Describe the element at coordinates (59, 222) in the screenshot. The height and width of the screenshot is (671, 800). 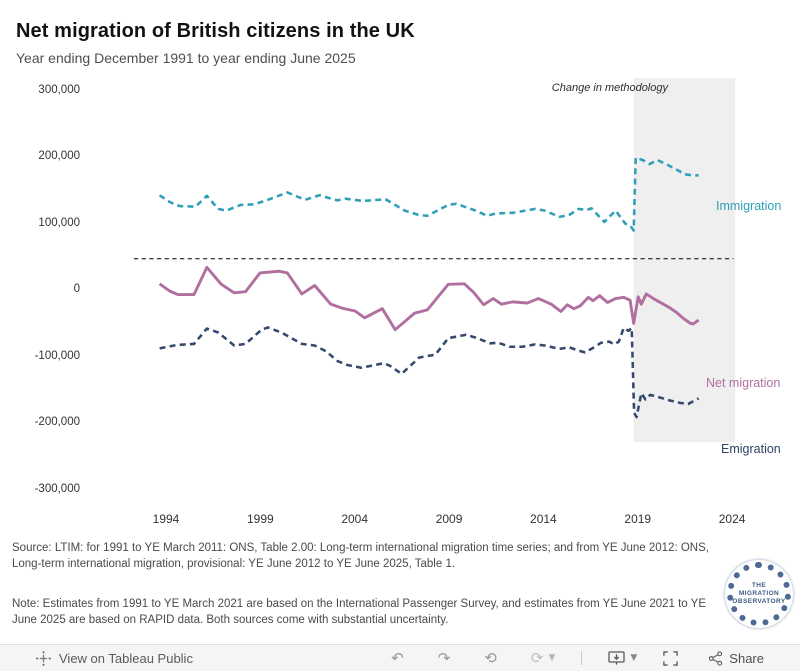
I see `y-tick-label: 100,000` at that location.